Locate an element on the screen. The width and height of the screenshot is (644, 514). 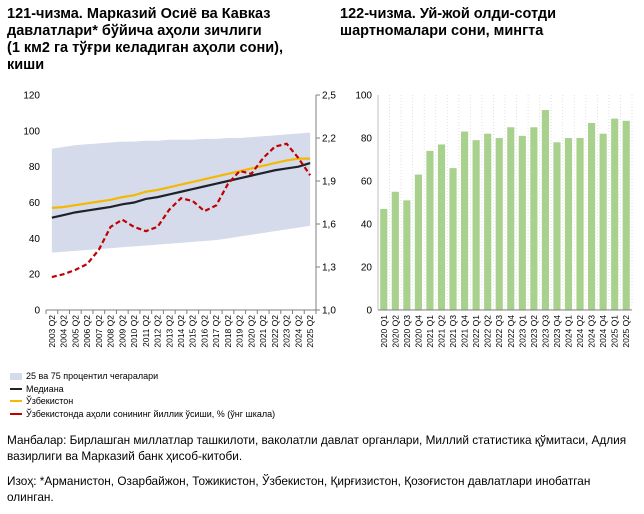
x-tick-label: 2023 Q1 is located at coordinates (522, 331).